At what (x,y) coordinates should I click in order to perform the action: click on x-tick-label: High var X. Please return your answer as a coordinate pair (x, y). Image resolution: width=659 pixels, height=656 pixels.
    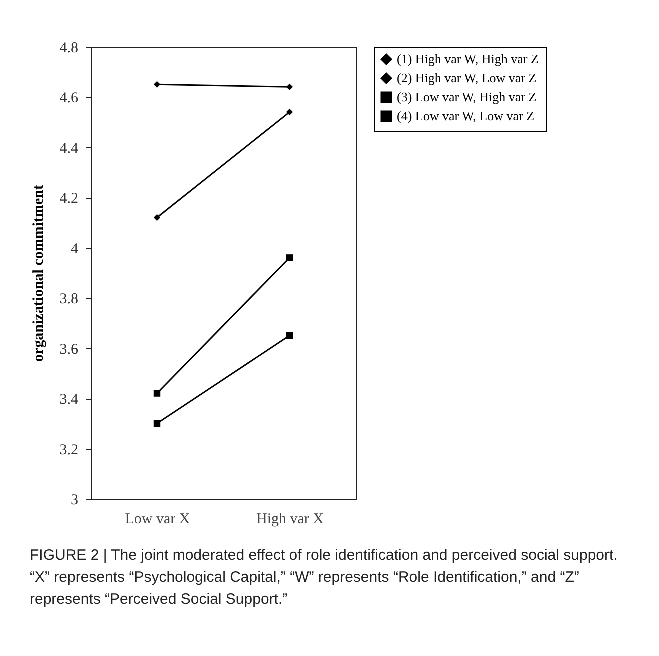
    Looking at the image, I should click on (290, 520).